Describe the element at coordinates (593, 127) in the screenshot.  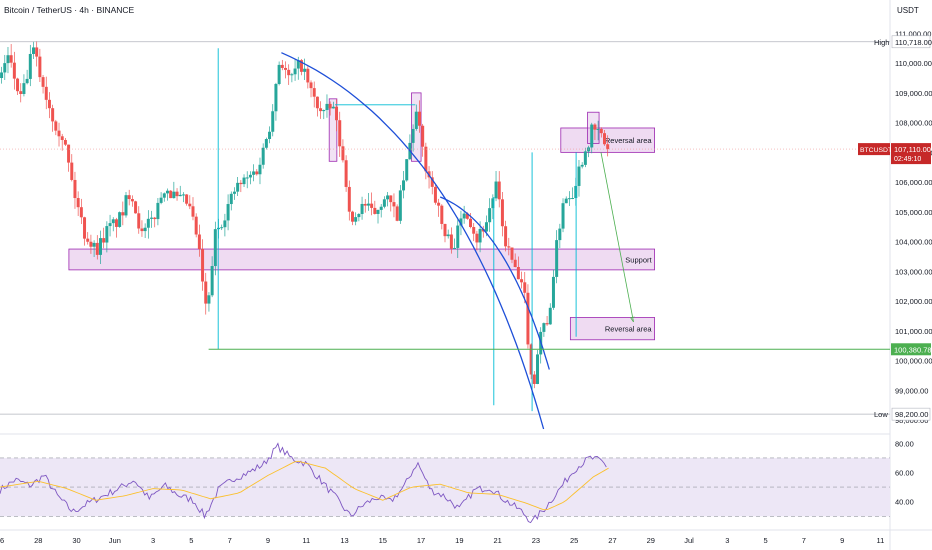
I see `highlight-box` at that location.